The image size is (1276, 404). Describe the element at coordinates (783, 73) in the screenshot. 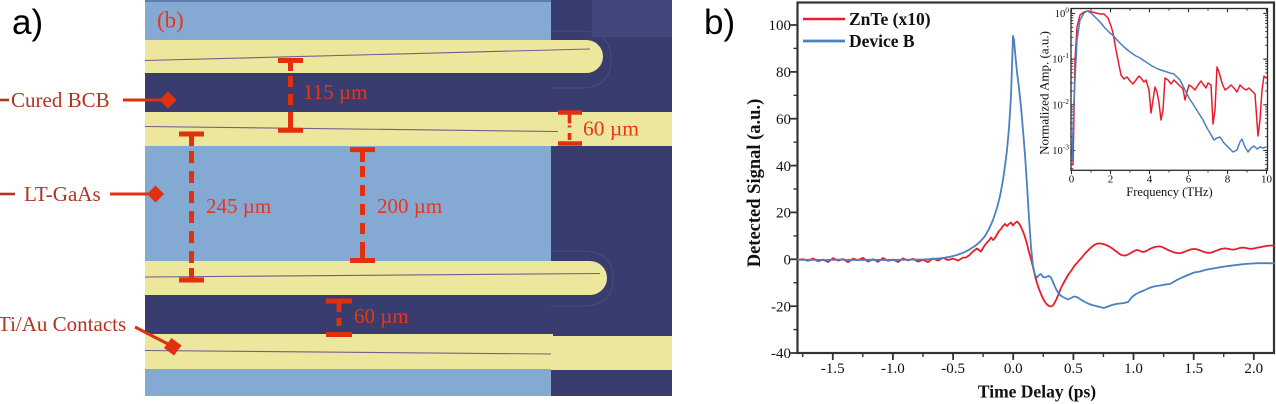

I see `svg-text: 80` at that location.